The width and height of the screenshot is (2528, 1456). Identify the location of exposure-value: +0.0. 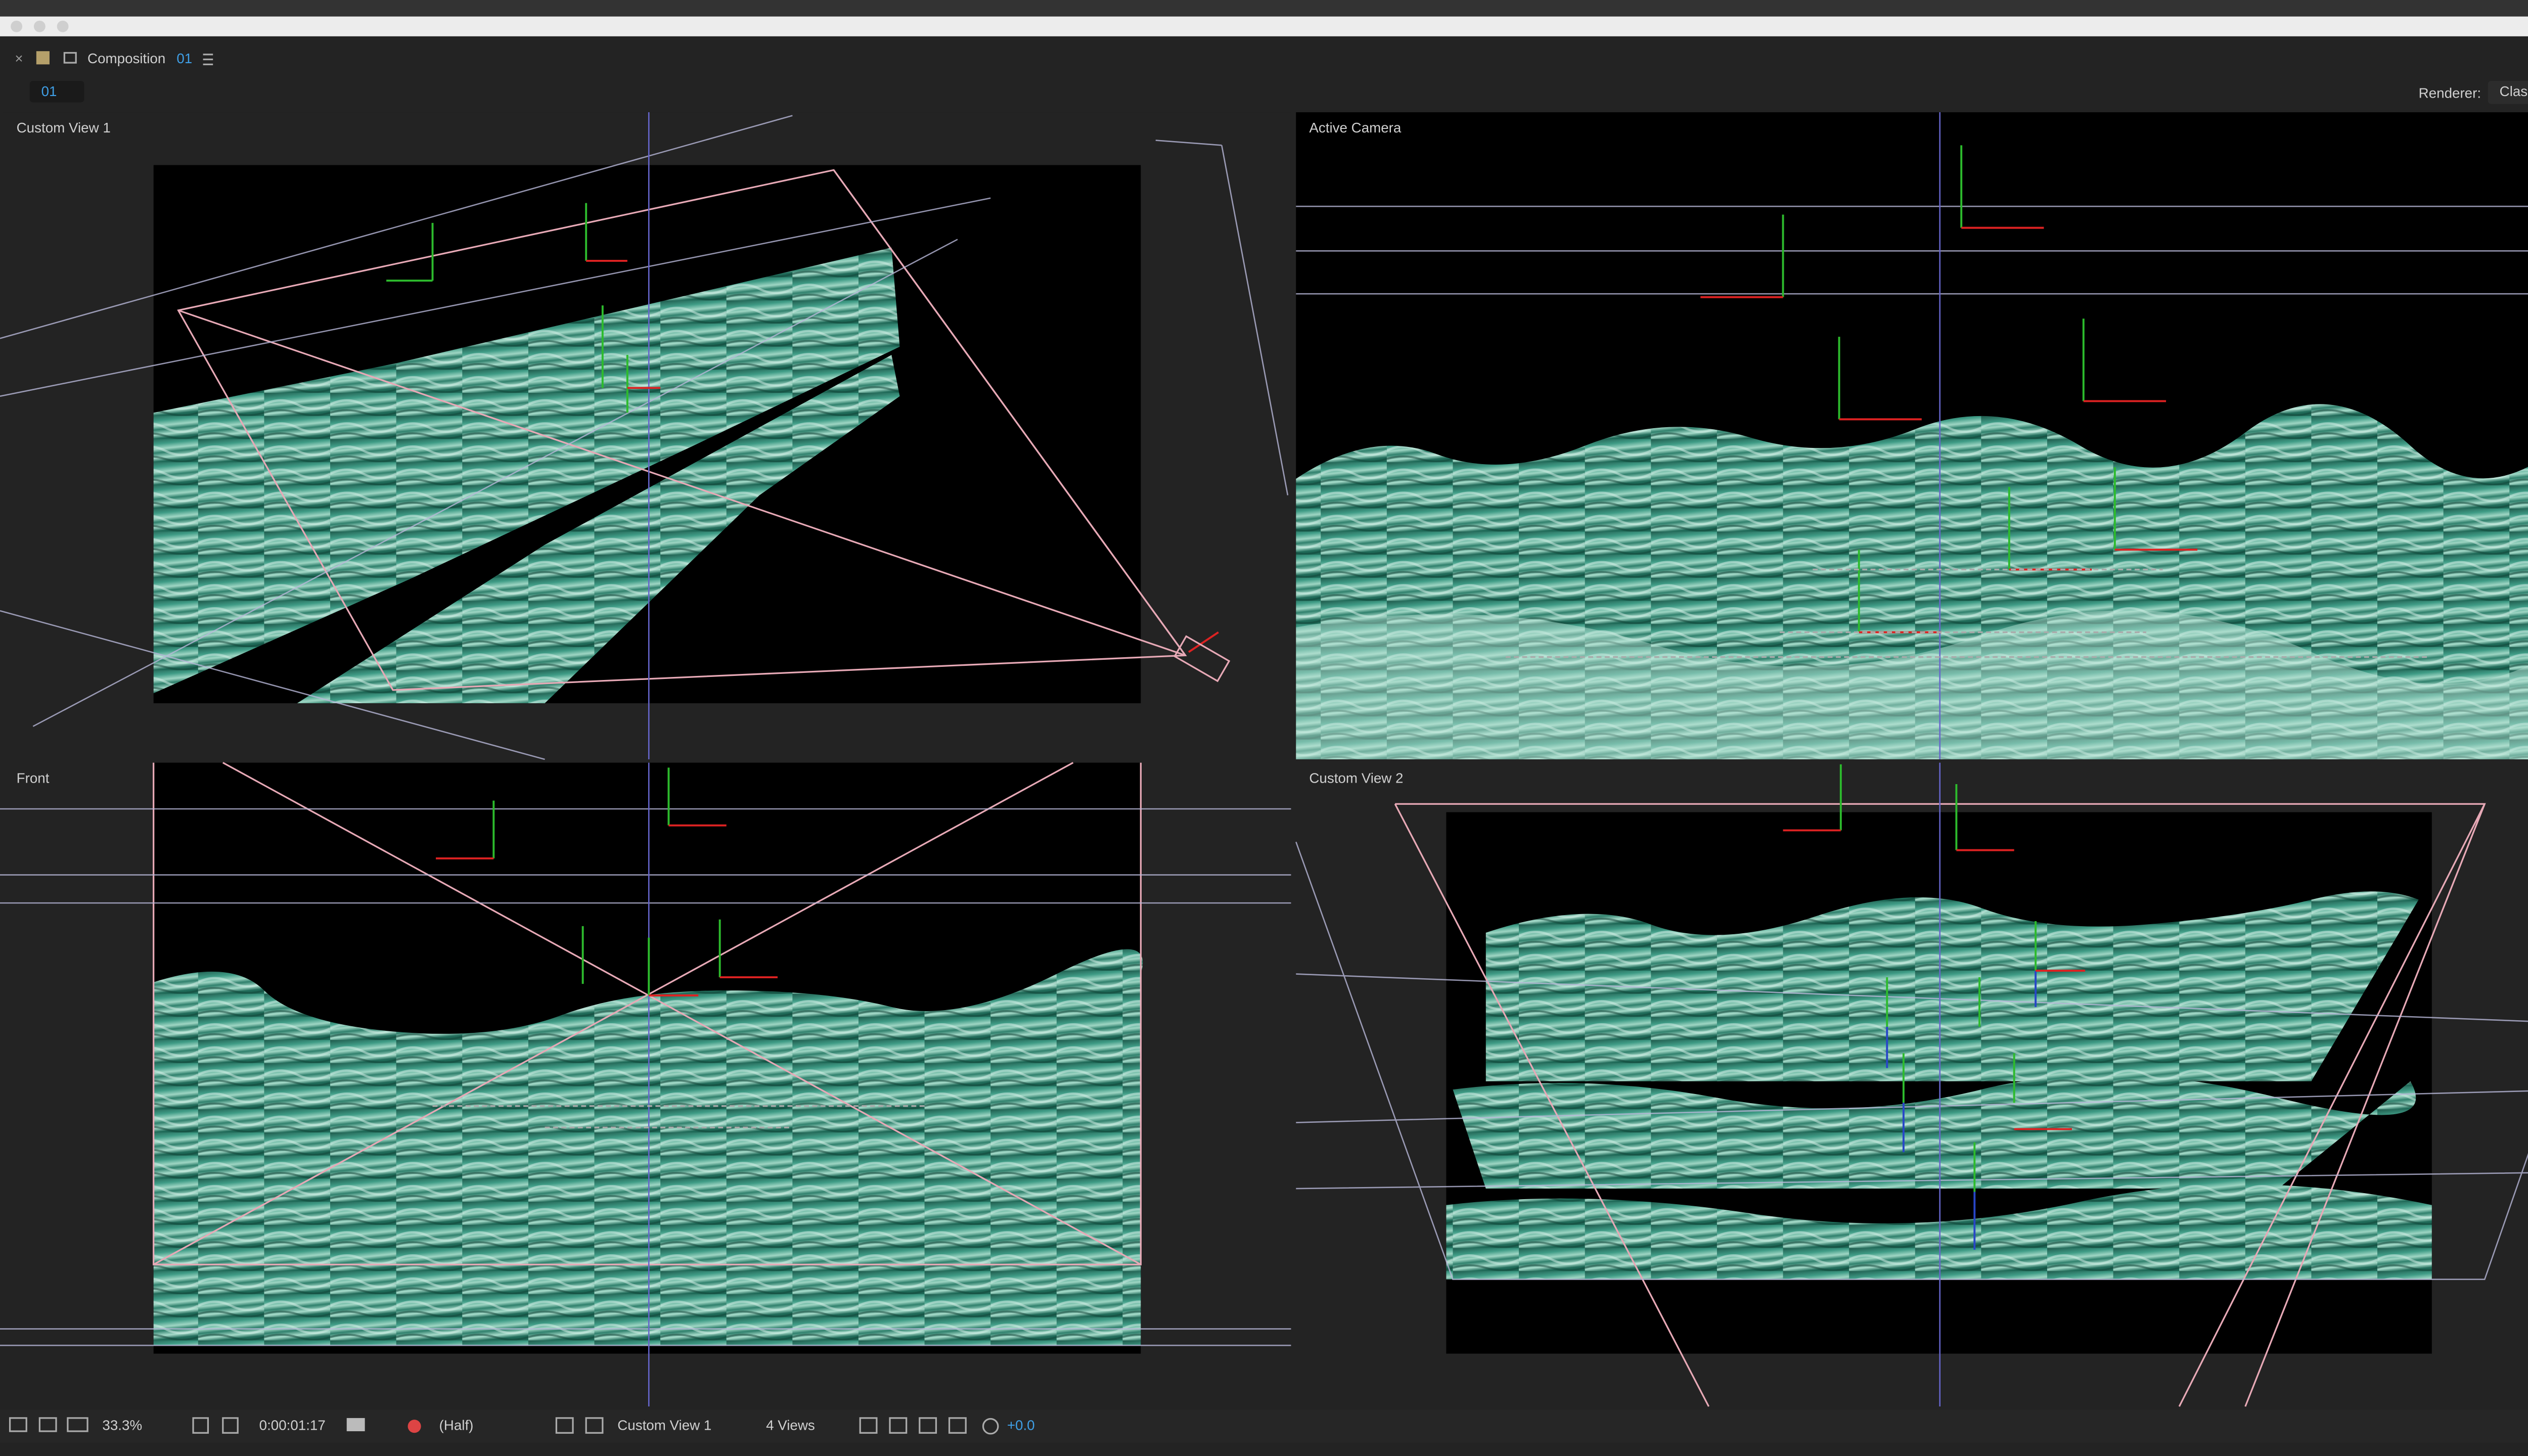
(1021, 1425).